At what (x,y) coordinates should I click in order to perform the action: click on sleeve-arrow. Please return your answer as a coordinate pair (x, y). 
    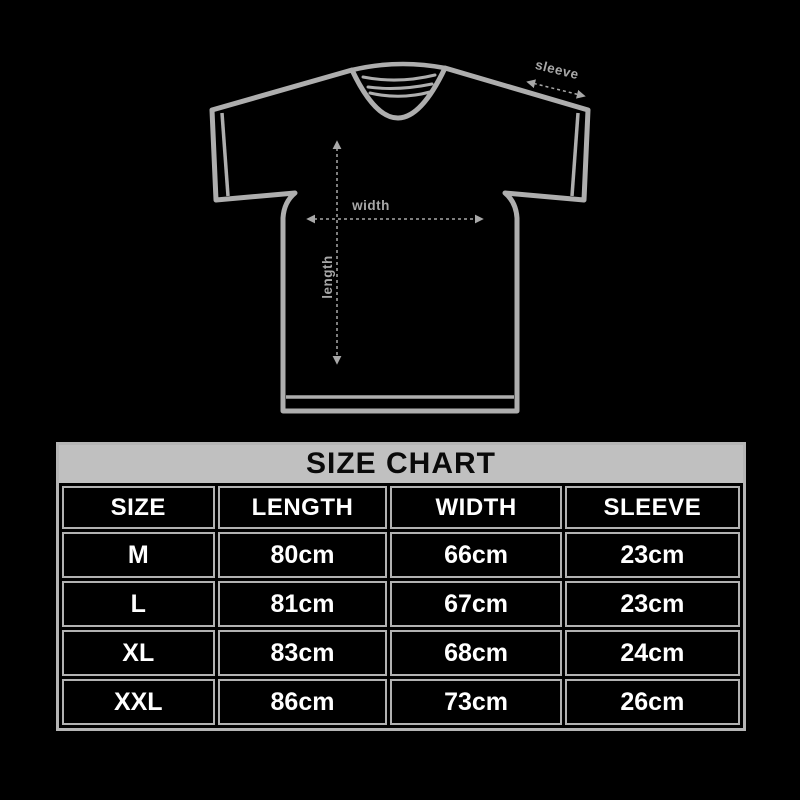
    Looking at the image, I should click on (556, 89).